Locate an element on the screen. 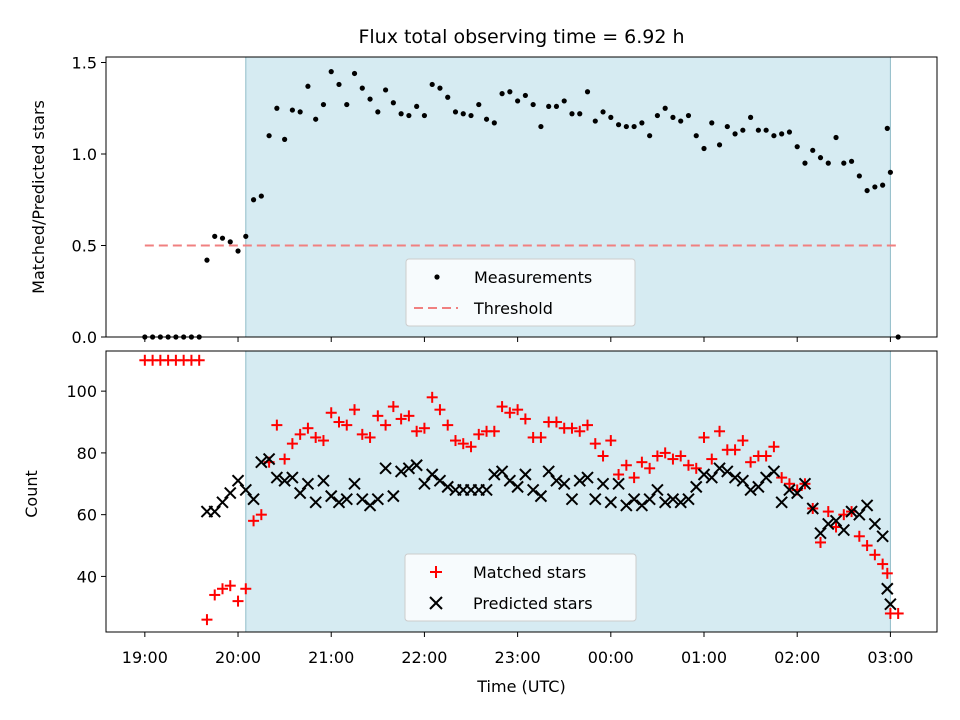  legend-measurements-marker is located at coordinates (437, 277).